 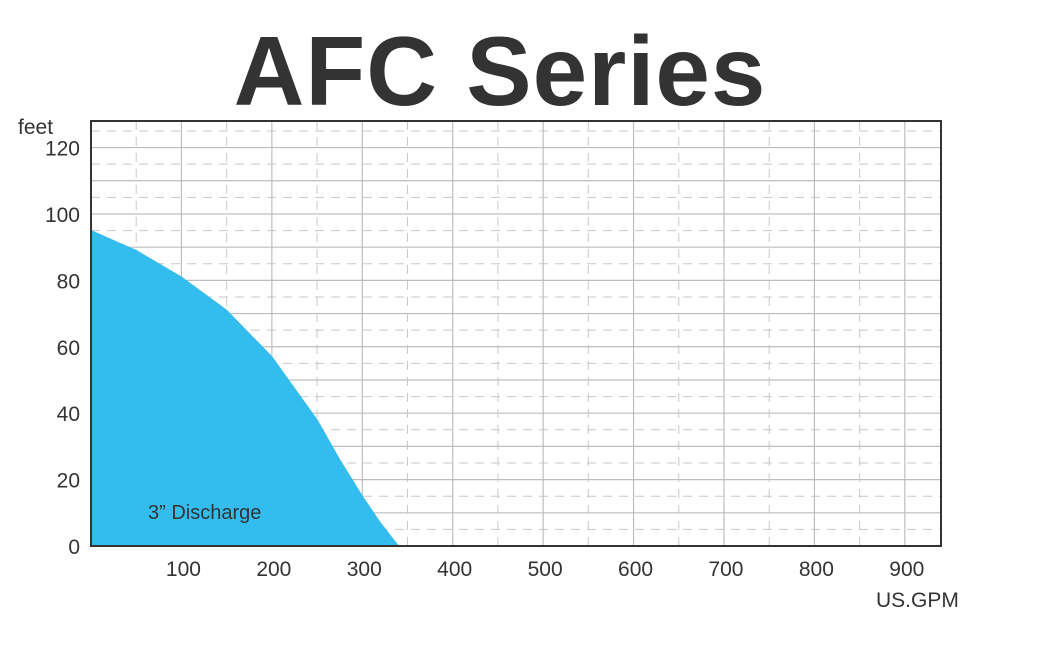 What do you see at coordinates (62, 149) in the screenshot?
I see `y-tick-label: 120` at bounding box center [62, 149].